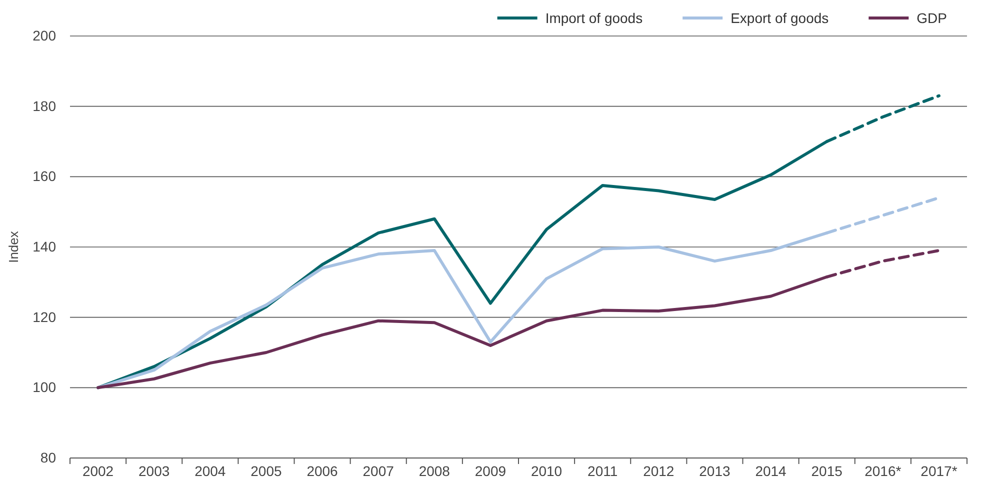  I want to click on x-tick-label: 2002, so click(98, 470).